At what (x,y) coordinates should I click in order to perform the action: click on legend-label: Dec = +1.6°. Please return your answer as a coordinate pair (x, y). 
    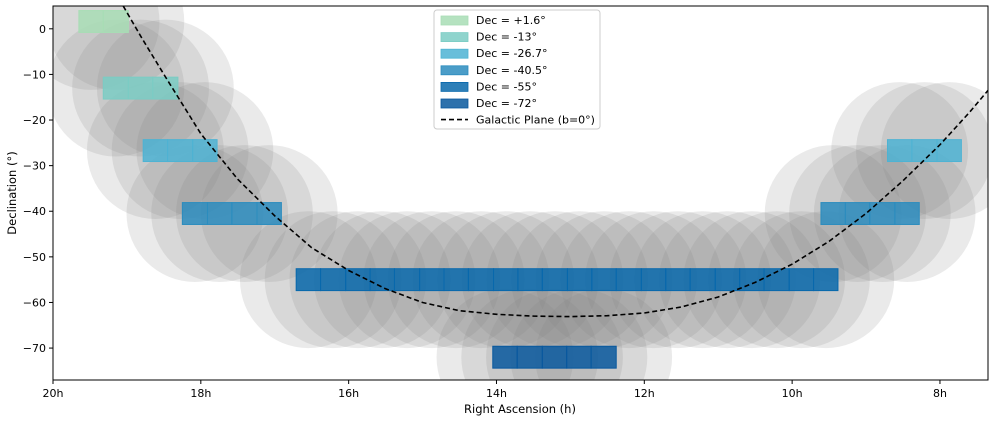
    Looking at the image, I should click on (511, 20).